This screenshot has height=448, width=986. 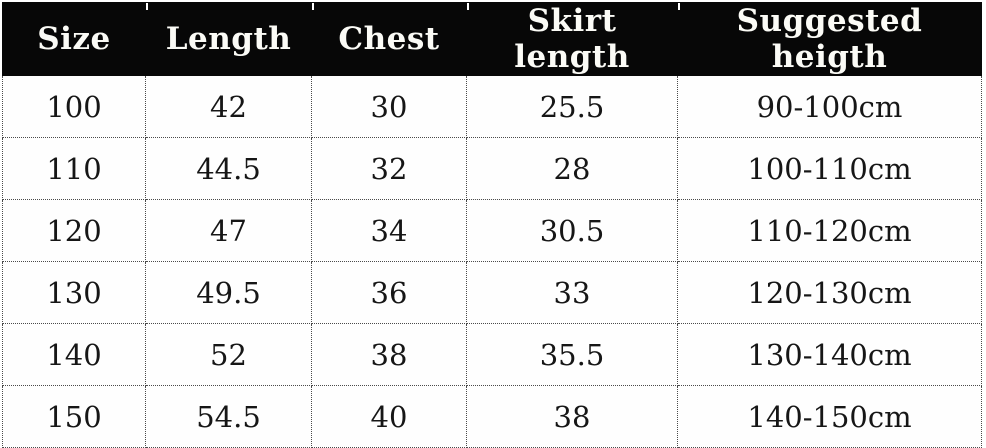 What do you see at coordinates (829, 416) in the screenshot?
I see `cell-suggested-height: 140-150cm` at bounding box center [829, 416].